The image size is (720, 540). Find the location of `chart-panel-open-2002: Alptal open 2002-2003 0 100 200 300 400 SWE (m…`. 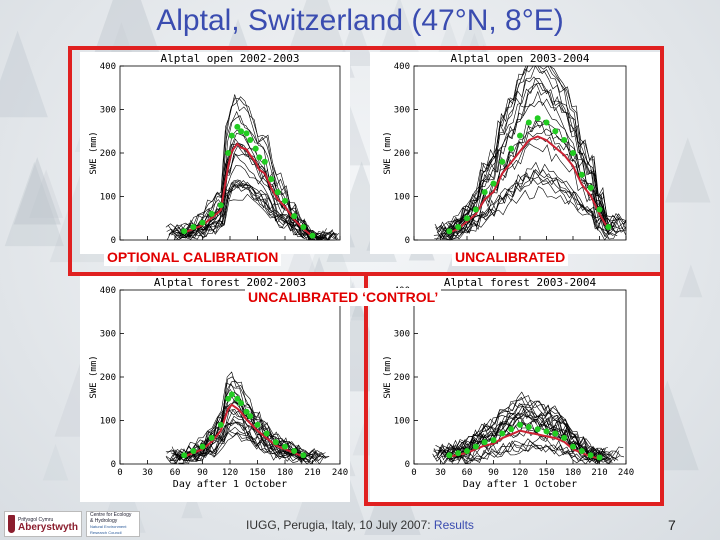

chart-panel-open-2002: Alptal open 2002-2003 0 100 200 300 400 SWE (m… is located at coordinates (215, 153).